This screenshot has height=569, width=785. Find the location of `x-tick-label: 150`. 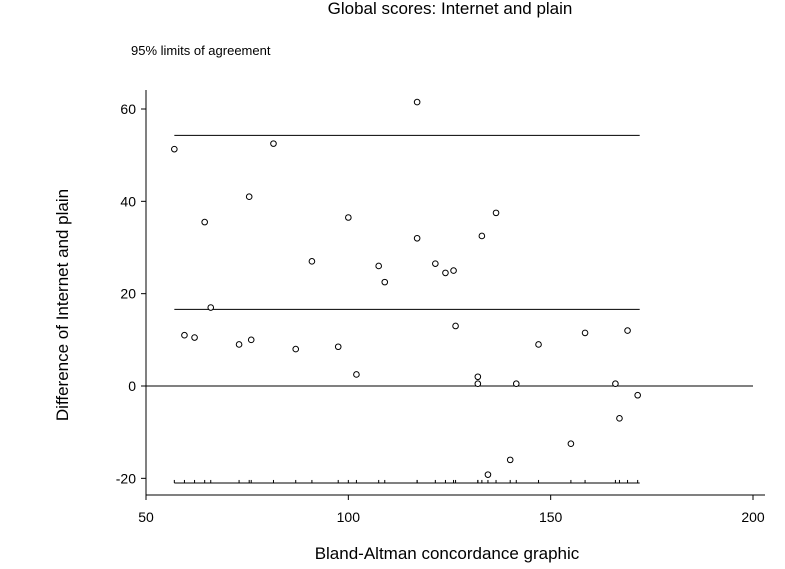

x-tick-label: 150 is located at coordinates (551, 517).